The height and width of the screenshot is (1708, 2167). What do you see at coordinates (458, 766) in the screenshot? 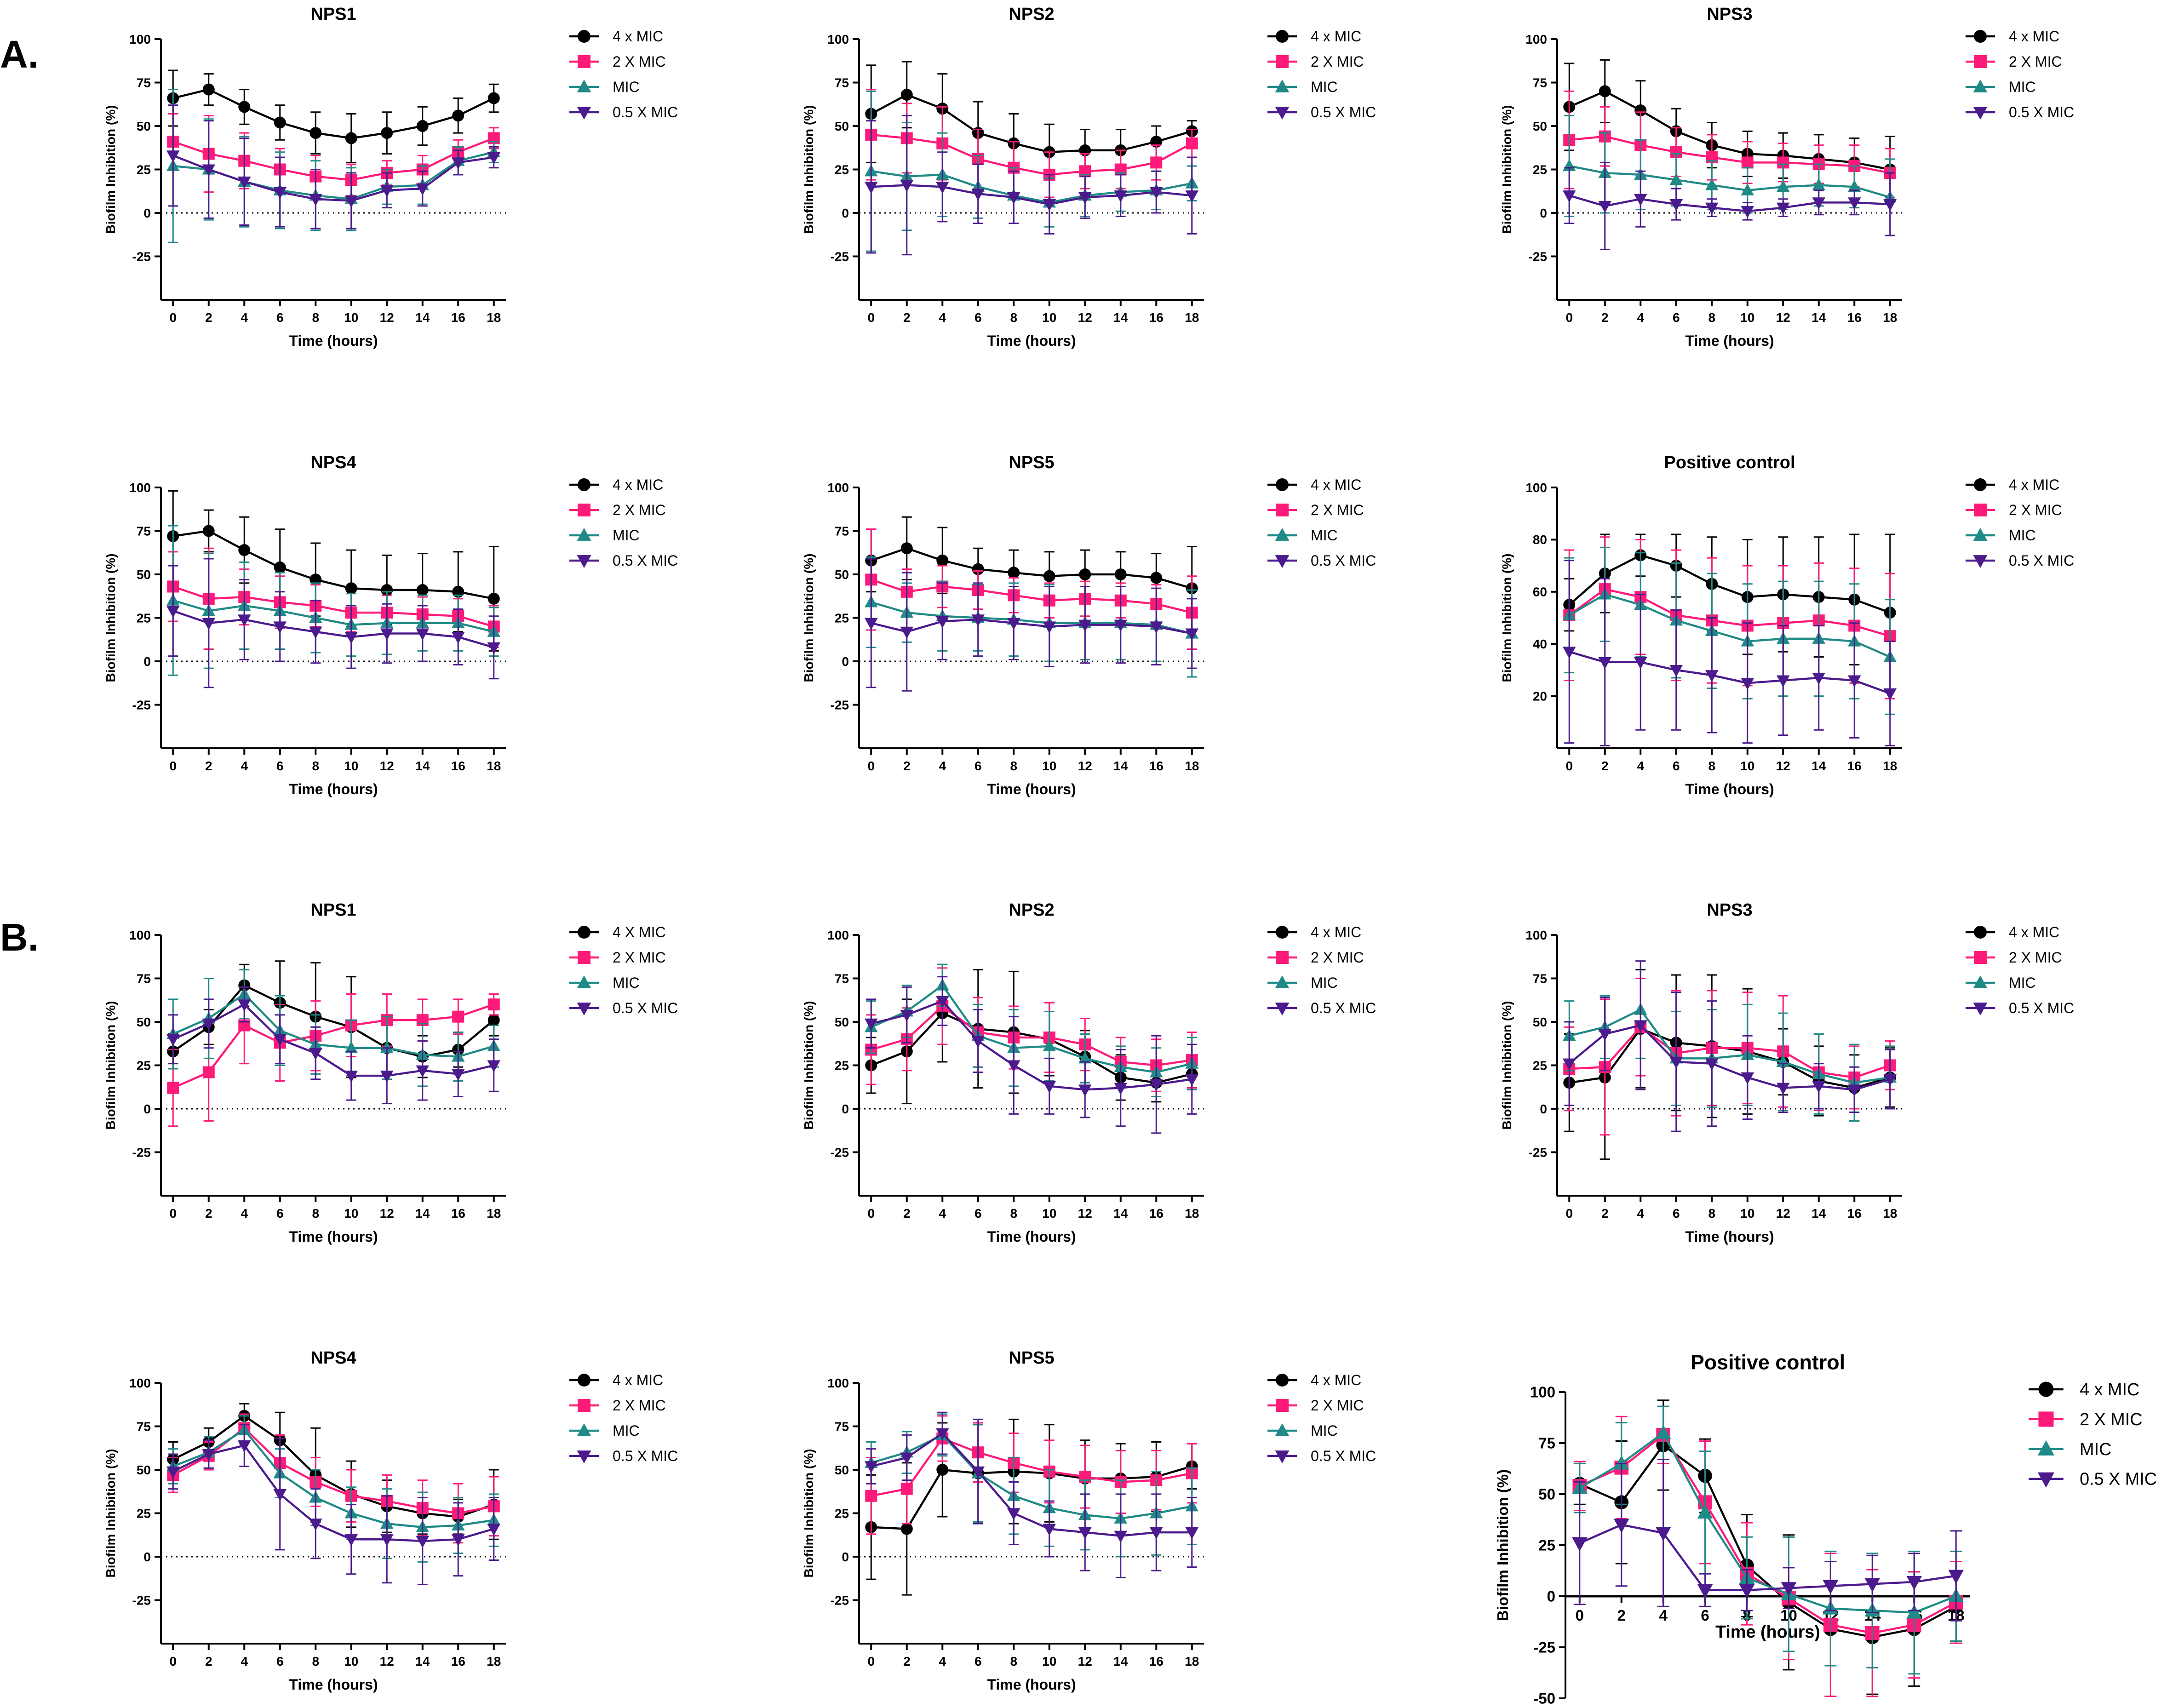
I see `x-tick-label: 16` at bounding box center [458, 766].